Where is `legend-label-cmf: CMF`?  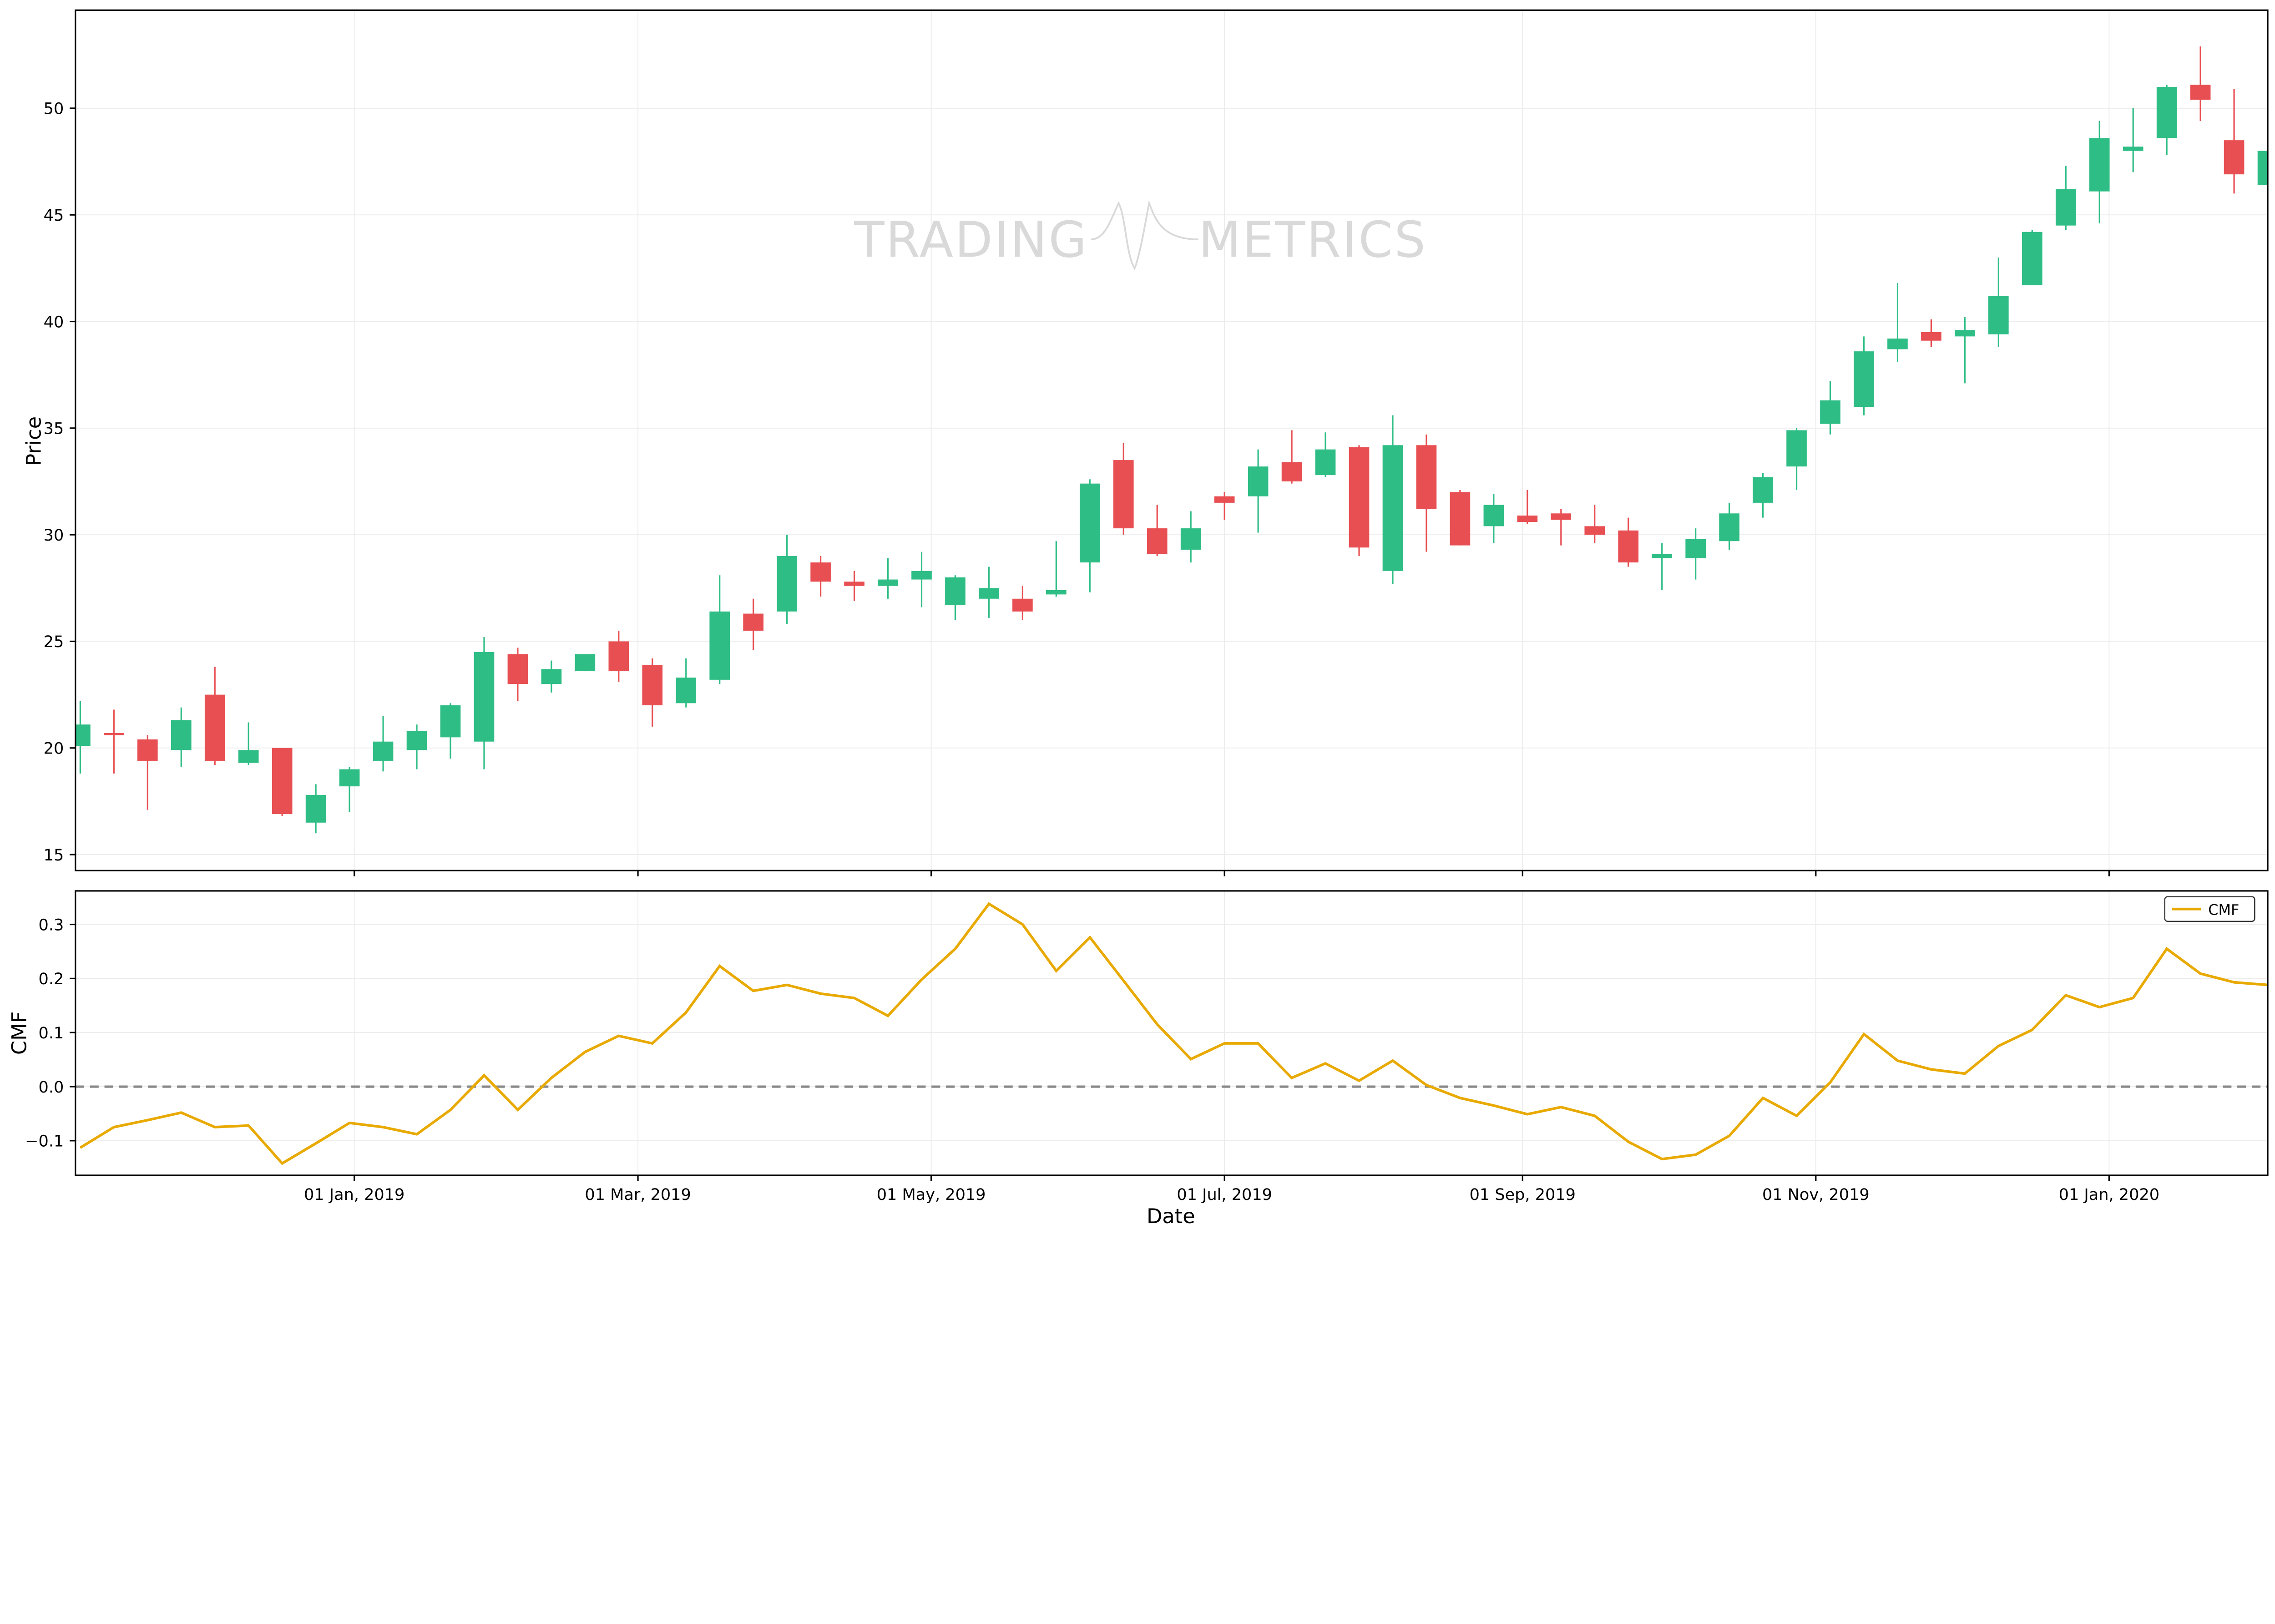 legend-label-cmf: CMF is located at coordinates (2223, 910).